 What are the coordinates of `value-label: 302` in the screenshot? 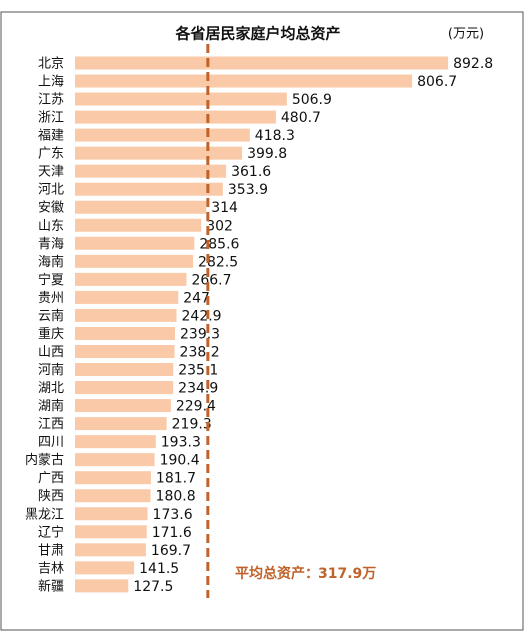 It's located at (219, 226).